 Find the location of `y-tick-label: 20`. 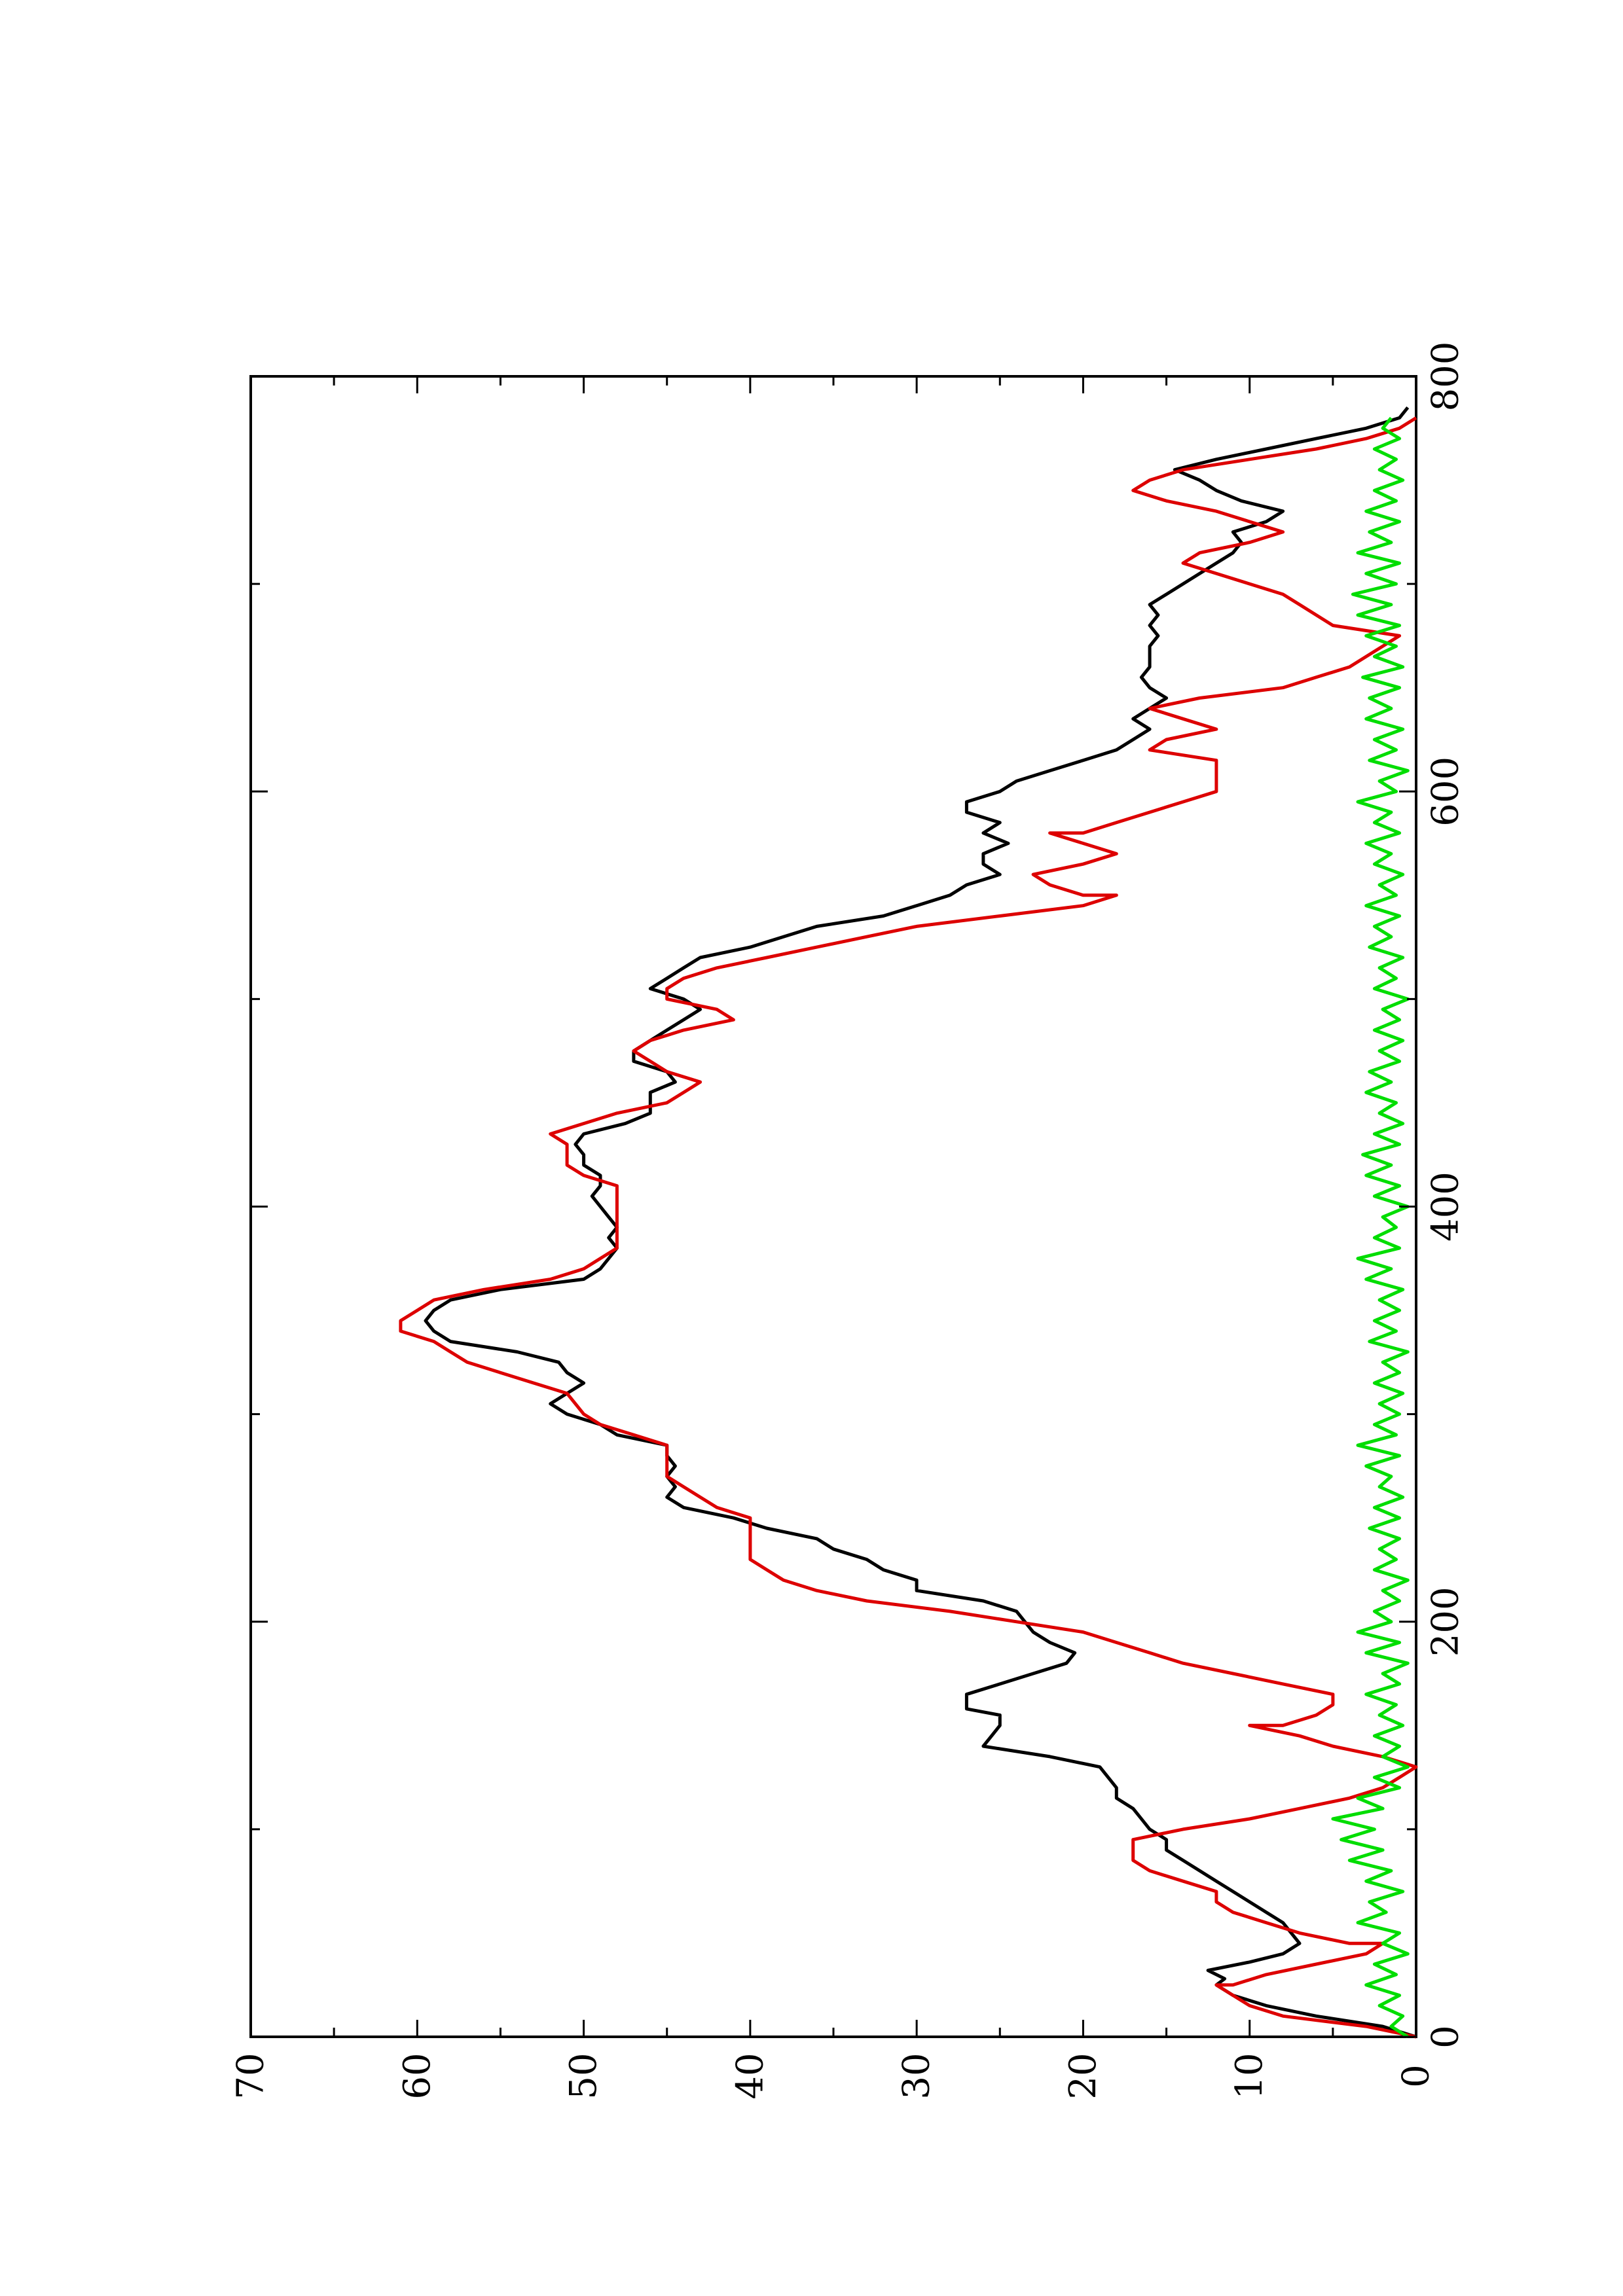

y-tick-label: 20 is located at coordinates (1083, 2076).